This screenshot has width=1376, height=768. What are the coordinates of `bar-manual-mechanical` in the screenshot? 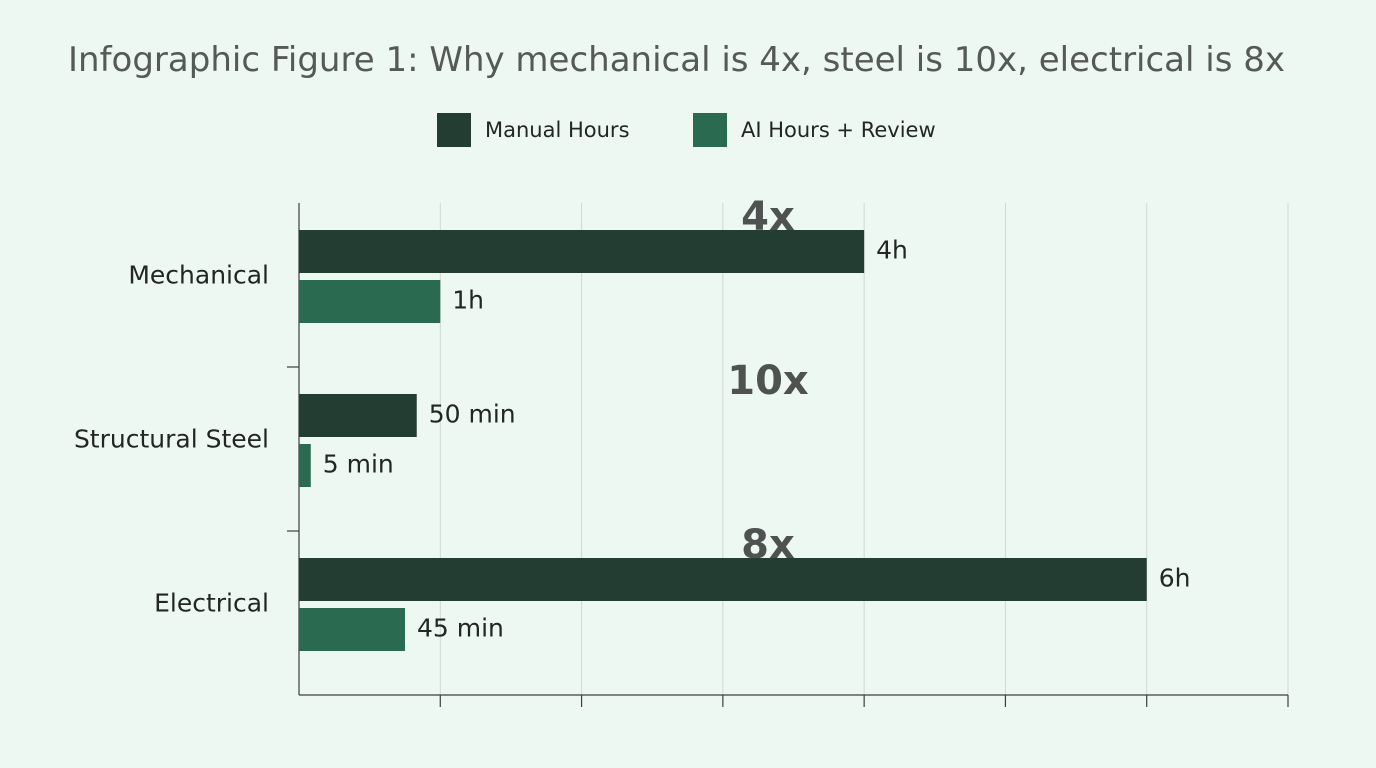 It's located at (582, 251).